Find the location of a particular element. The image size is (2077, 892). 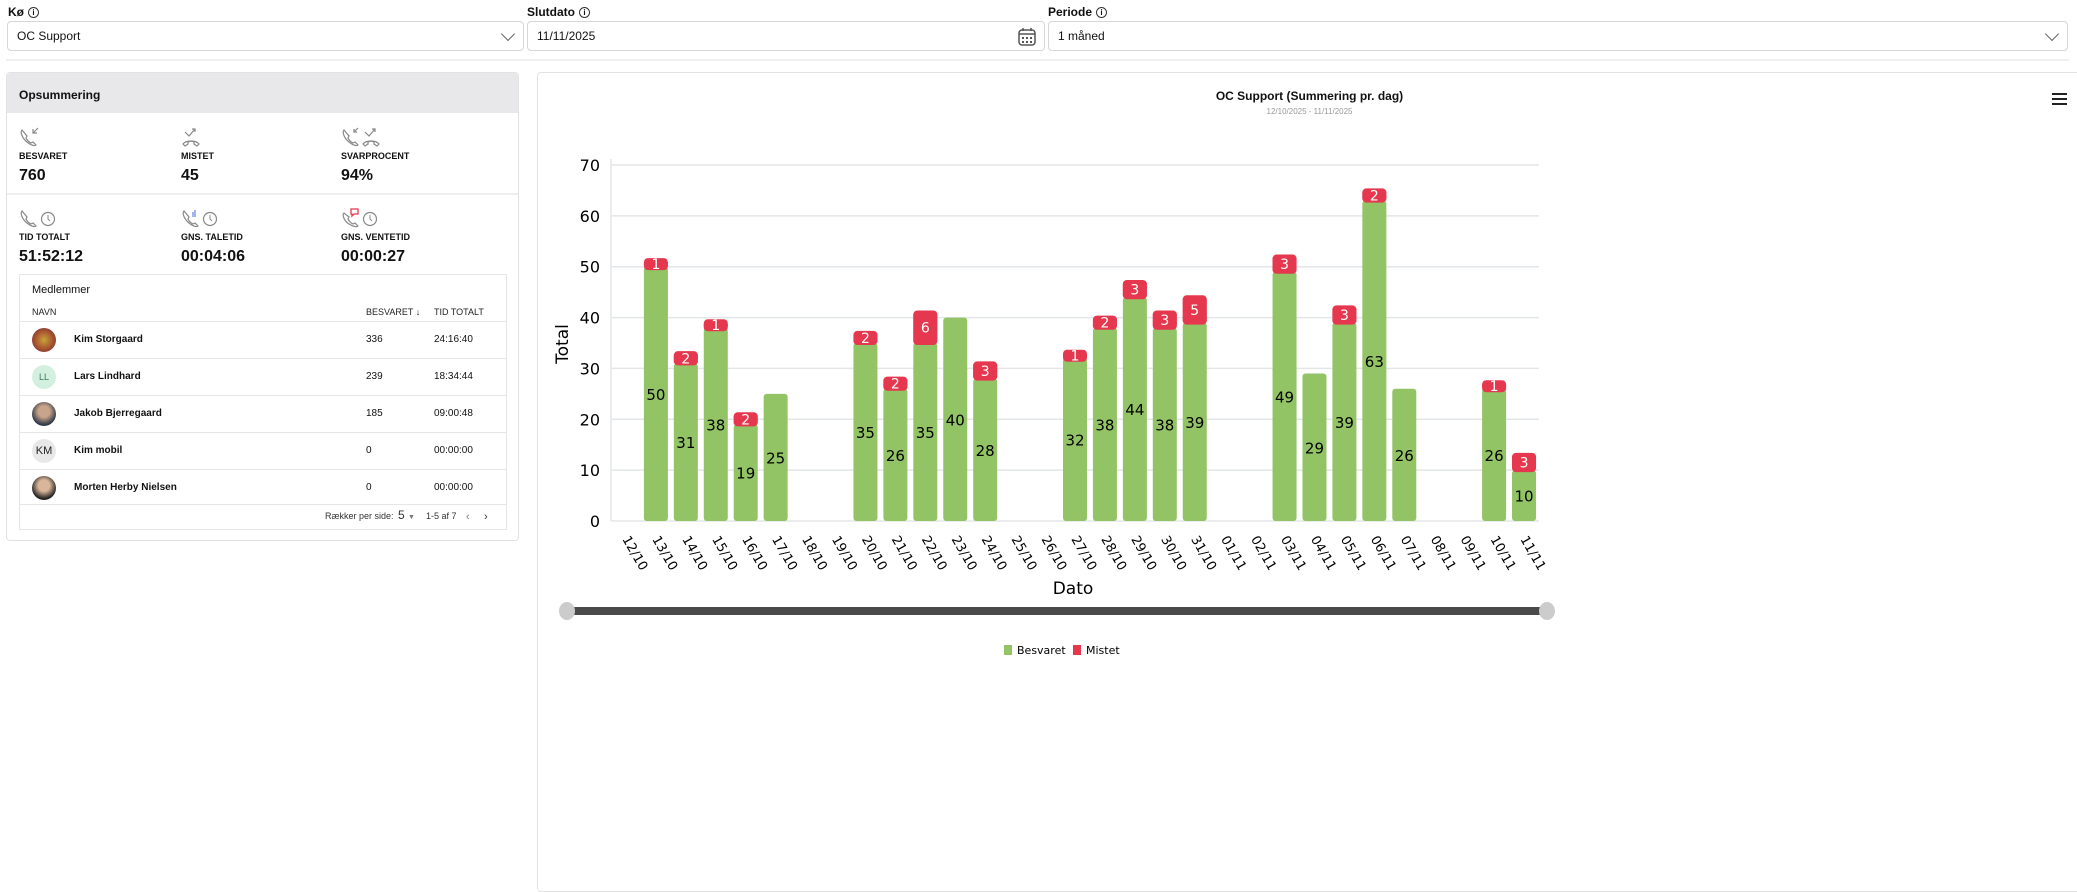

legend-swatch-besvaret is located at coordinates (1008, 650).